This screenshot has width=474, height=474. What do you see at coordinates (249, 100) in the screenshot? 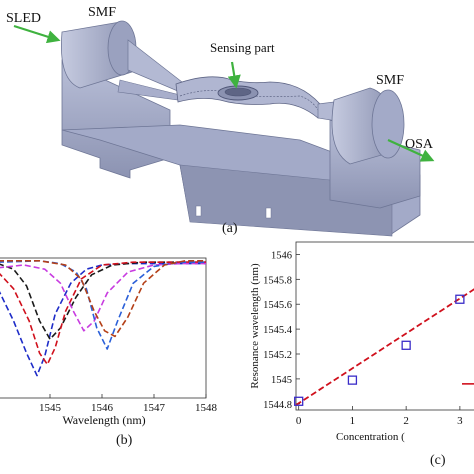
I see `bridge-edge` at bounding box center [249, 100].